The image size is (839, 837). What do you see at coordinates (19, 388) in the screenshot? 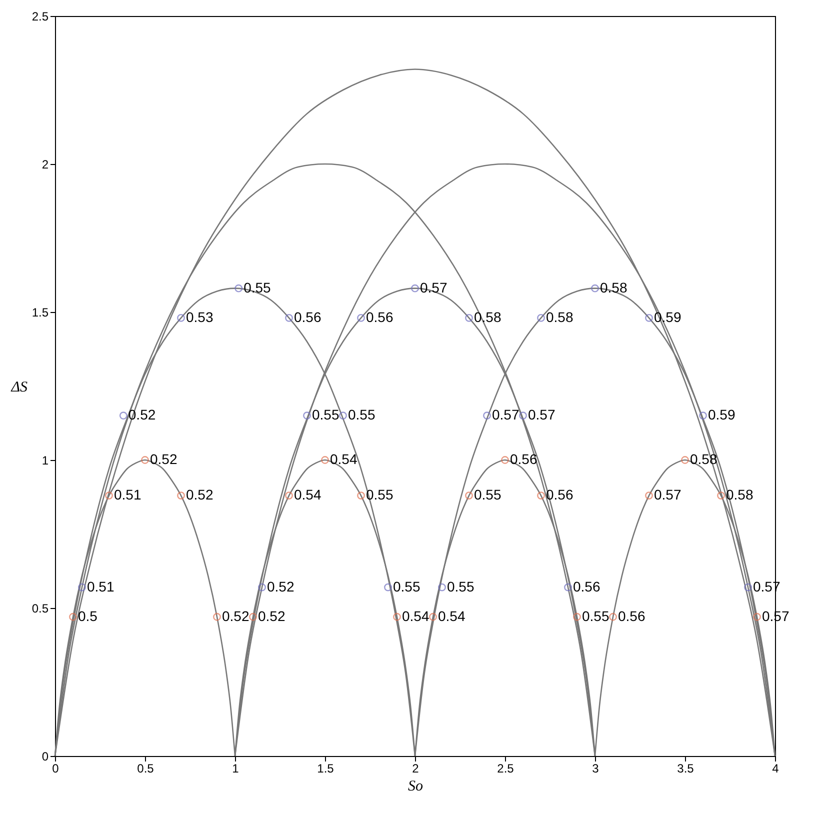
I see `y-axis-title: ΔS` at bounding box center [19, 388].